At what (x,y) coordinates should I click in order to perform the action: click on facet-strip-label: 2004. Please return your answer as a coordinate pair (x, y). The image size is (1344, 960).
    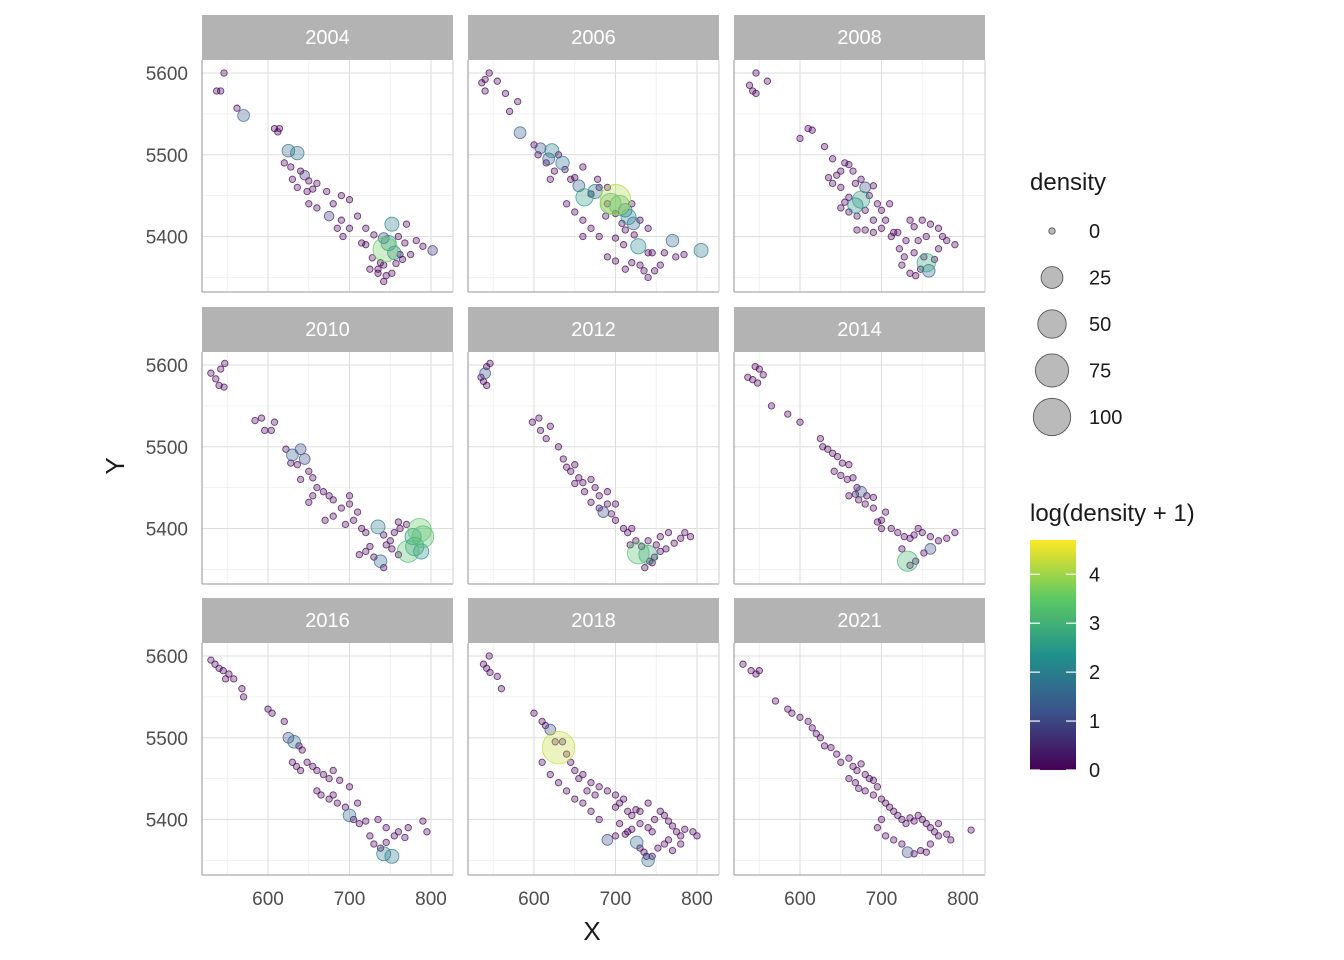
    Looking at the image, I should click on (327, 38).